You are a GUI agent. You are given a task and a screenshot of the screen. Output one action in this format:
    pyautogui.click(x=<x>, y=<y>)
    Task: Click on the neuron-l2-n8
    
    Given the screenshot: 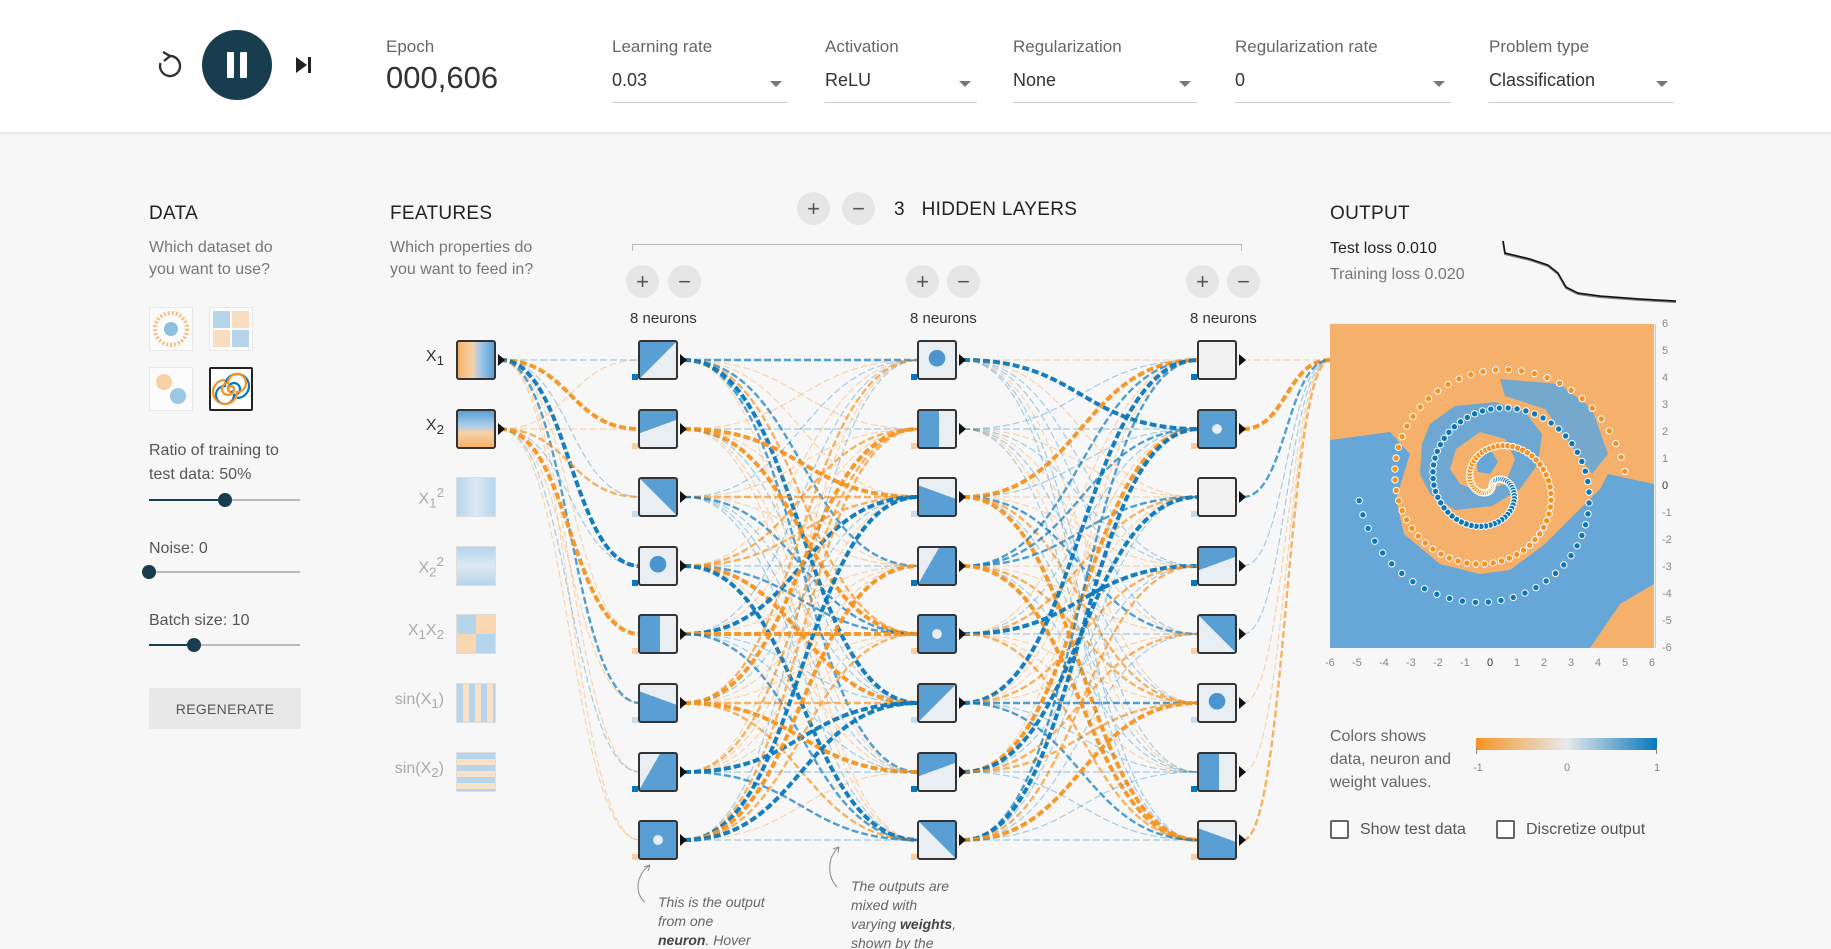 What is the action you would take?
    pyautogui.click(x=937, y=840)
    